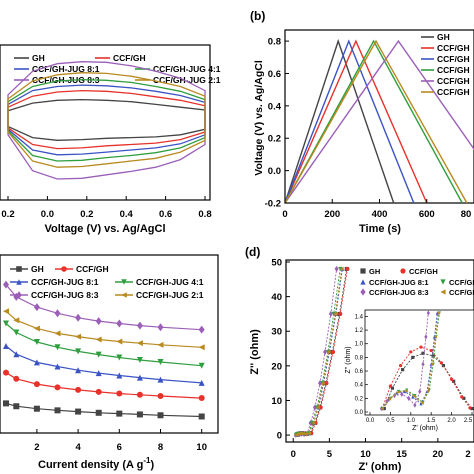  Describe the element at coordinates (106, 208) in the screenshot. I see `panel-cv-xticks: 0.2 0.0 0.2 0.4 0.6 0.8` at that location.